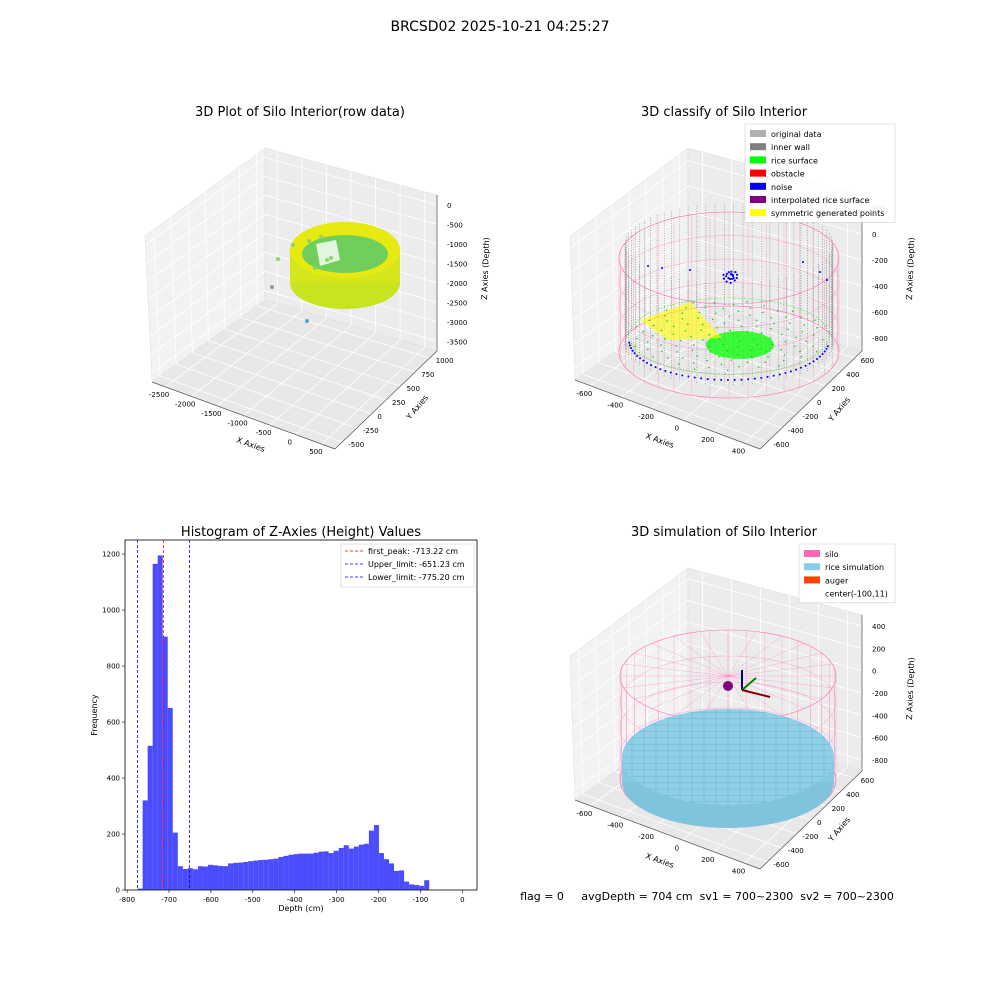 This screenshot has height=1000, width=1000. Describe the element at coordinates (810, 417) in the screenshot. I see `y-tick-label: -200` at that location.